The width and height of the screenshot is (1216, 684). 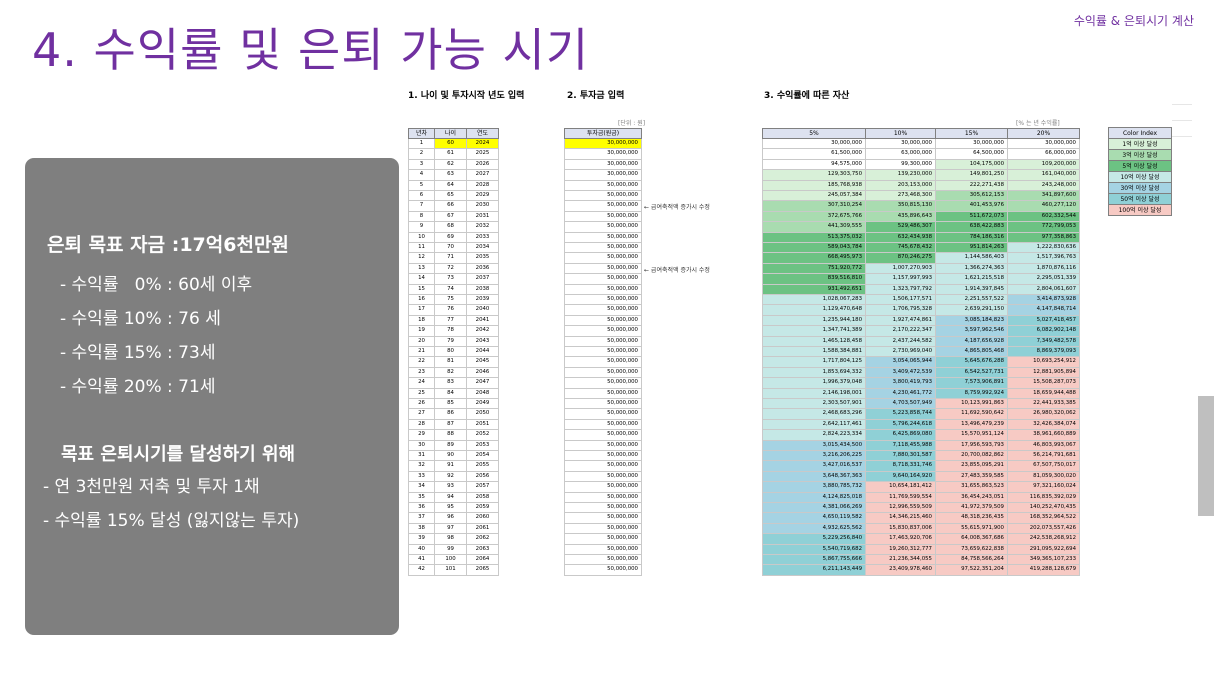 I want to click on cell-year: 2036, so click(x=482, y=269).